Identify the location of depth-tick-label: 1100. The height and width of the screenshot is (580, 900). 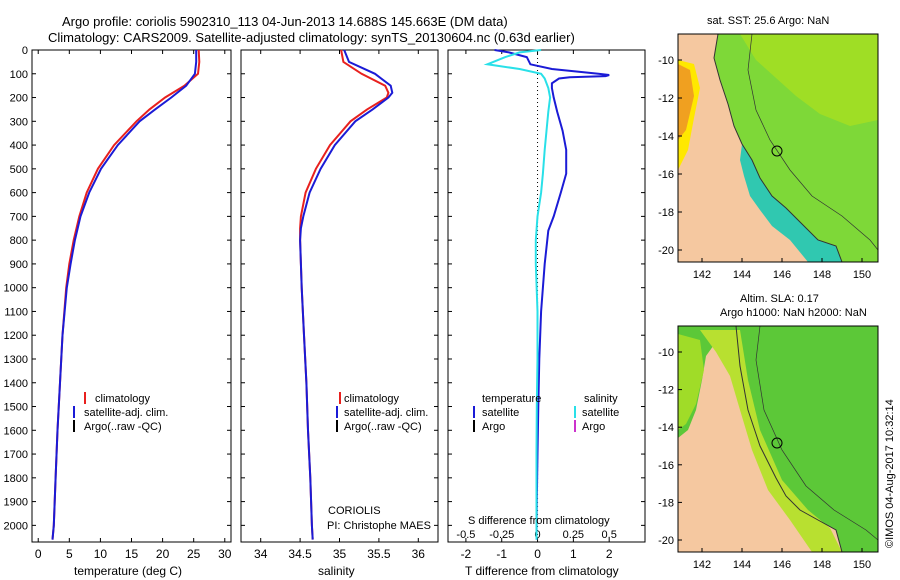
(16, 312).